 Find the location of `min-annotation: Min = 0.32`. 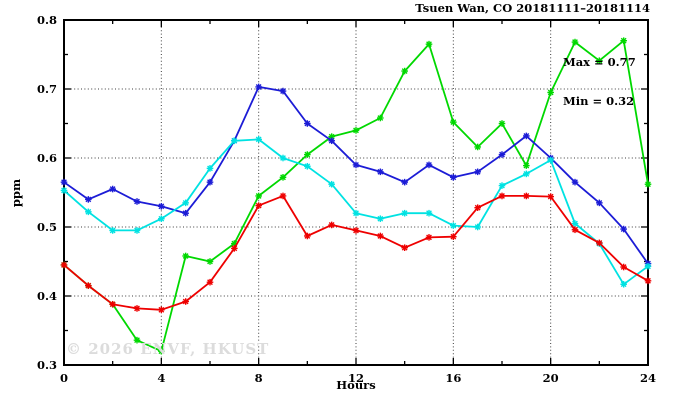

min-annotation: Min = 0.32 is located at coordinates (599, 101).